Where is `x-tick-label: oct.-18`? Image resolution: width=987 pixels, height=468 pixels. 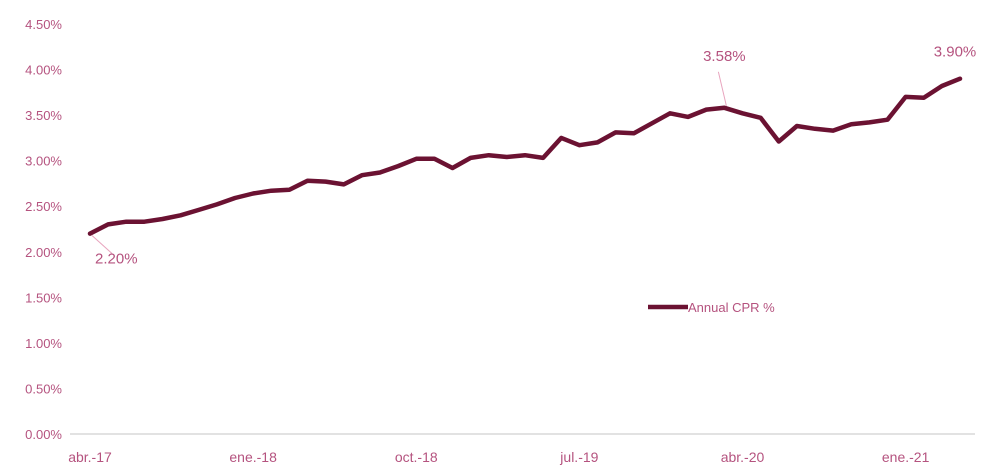 x-tick-label: oct.-18 is located at coordinates (416, 457).